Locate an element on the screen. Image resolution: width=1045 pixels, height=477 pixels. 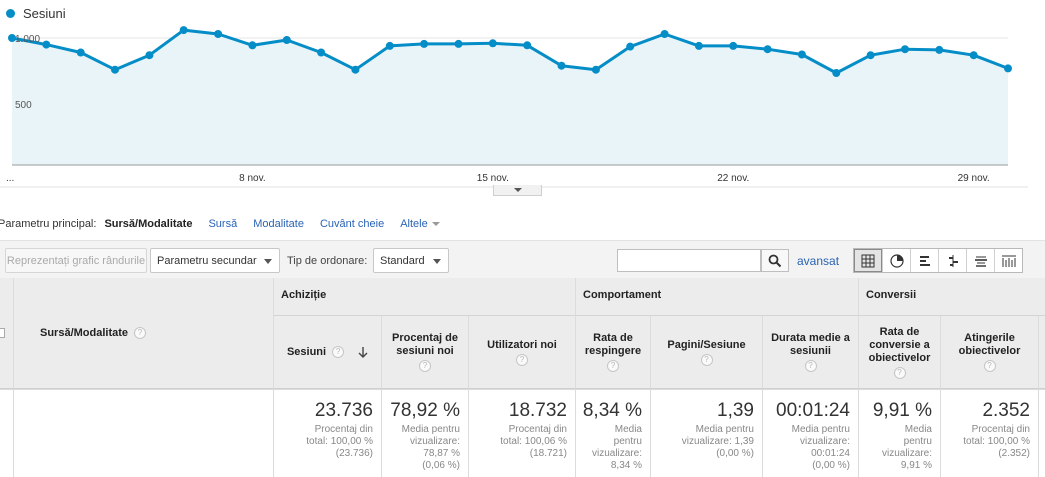
subtext-line: 8,34 % is located at coordinates (626, 465).